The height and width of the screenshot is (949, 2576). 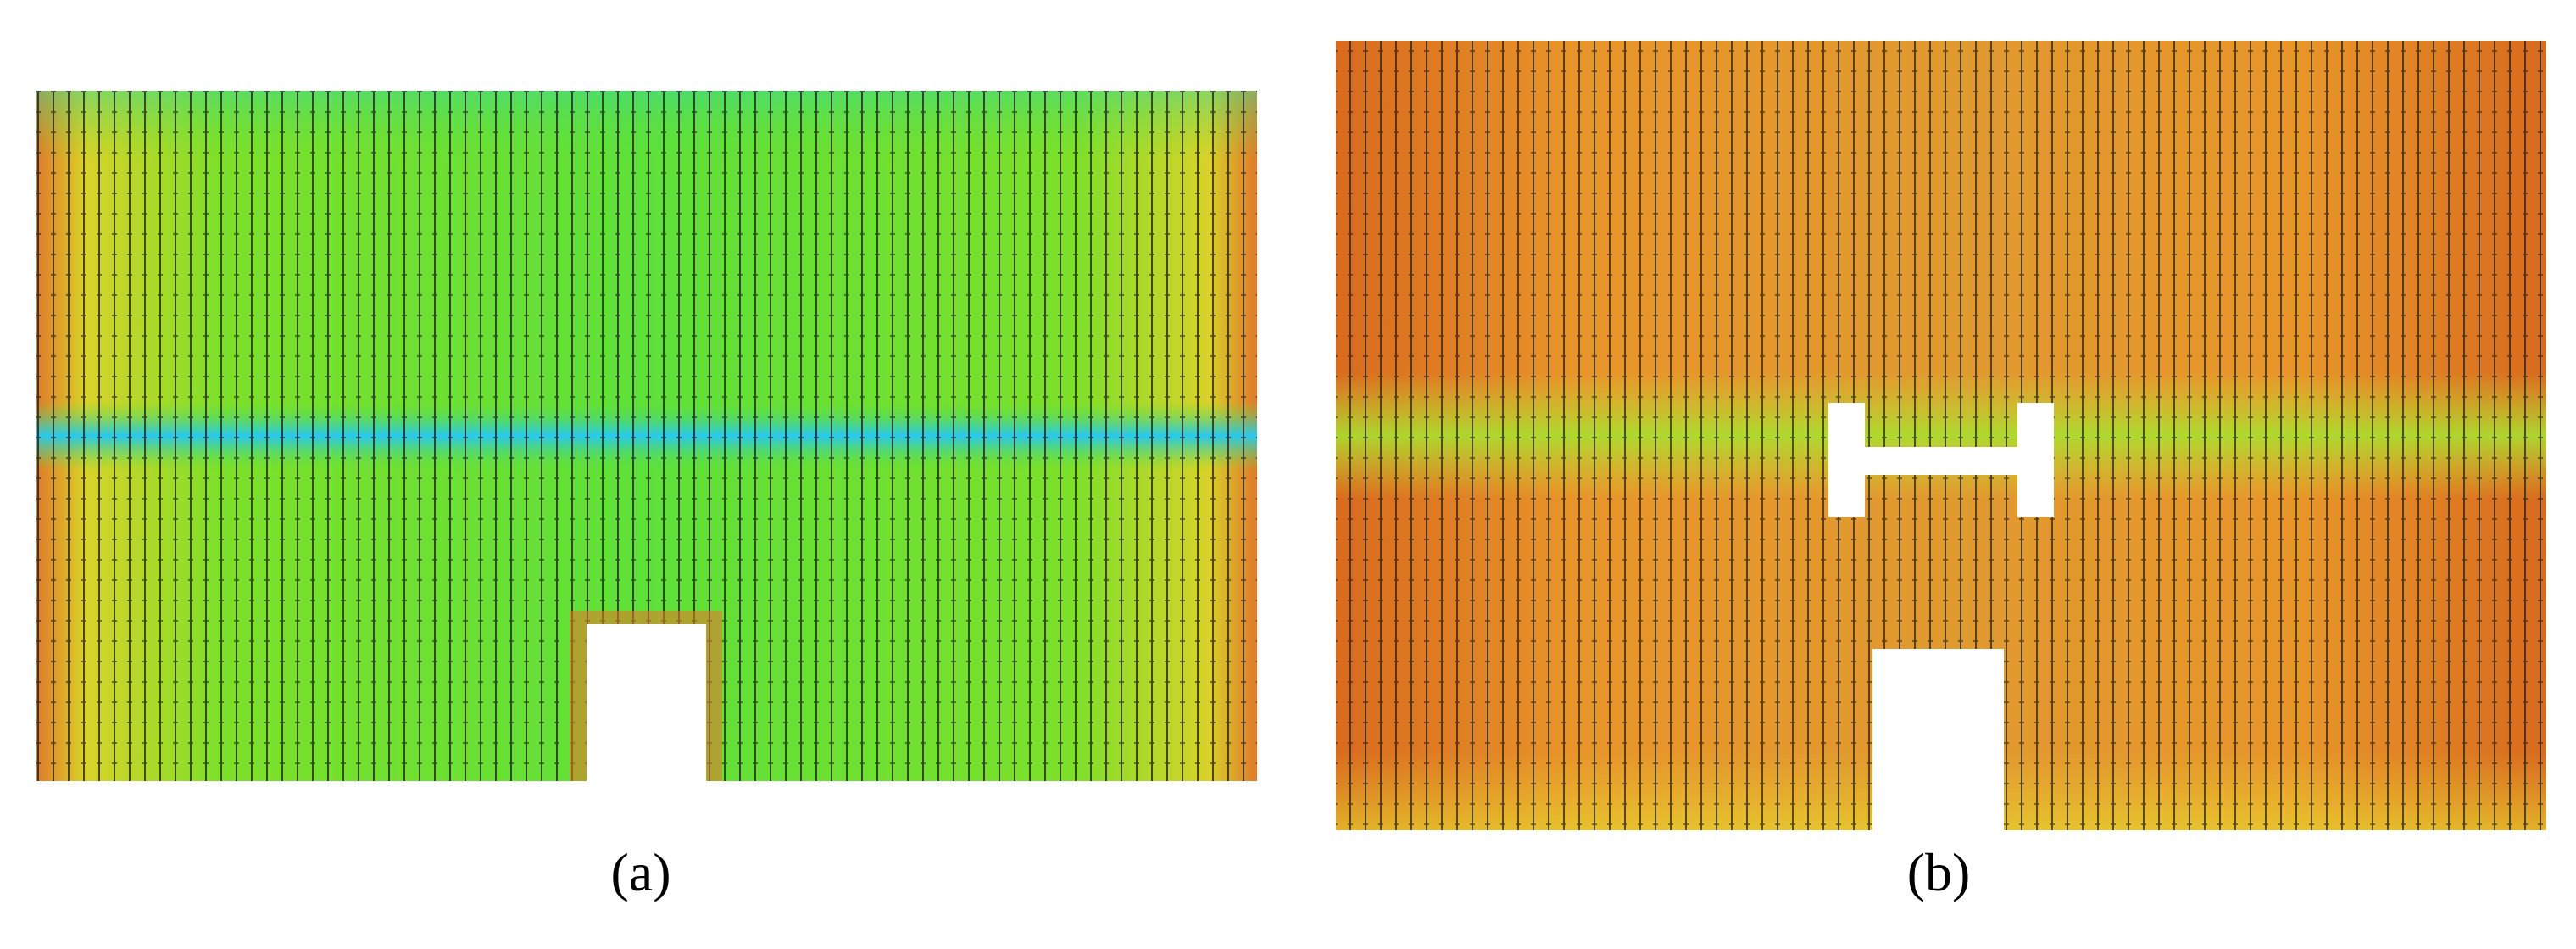 What do you see at coordinates (640, 872) in the screenshot?
I see `panel-label: (a)` at bounding box center [640, 872].